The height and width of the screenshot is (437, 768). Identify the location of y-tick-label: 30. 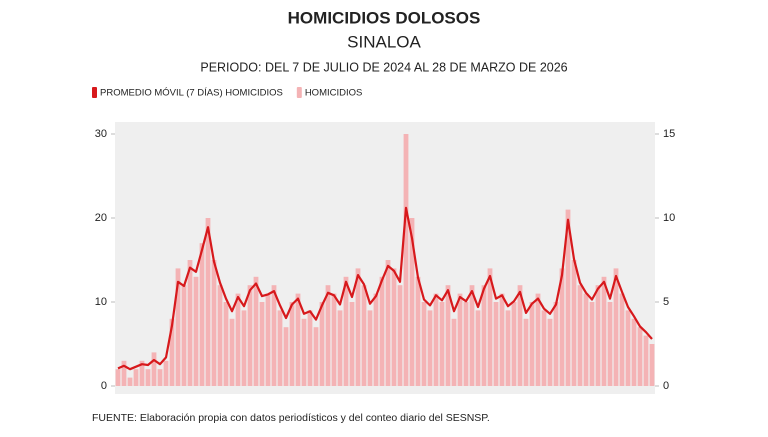
(101, 134).